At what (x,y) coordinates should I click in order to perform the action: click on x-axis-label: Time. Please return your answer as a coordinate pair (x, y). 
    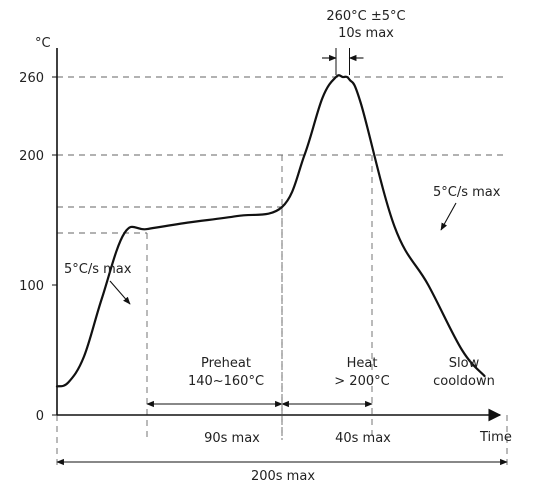
    Looking at the image, I should click on (495, 437).